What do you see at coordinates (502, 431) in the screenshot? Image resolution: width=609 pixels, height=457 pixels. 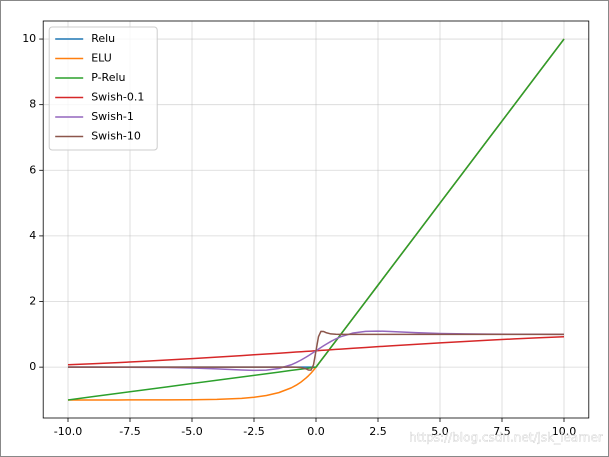 I see `x-tick-label: 7.5` at bounding box center [502, 431].